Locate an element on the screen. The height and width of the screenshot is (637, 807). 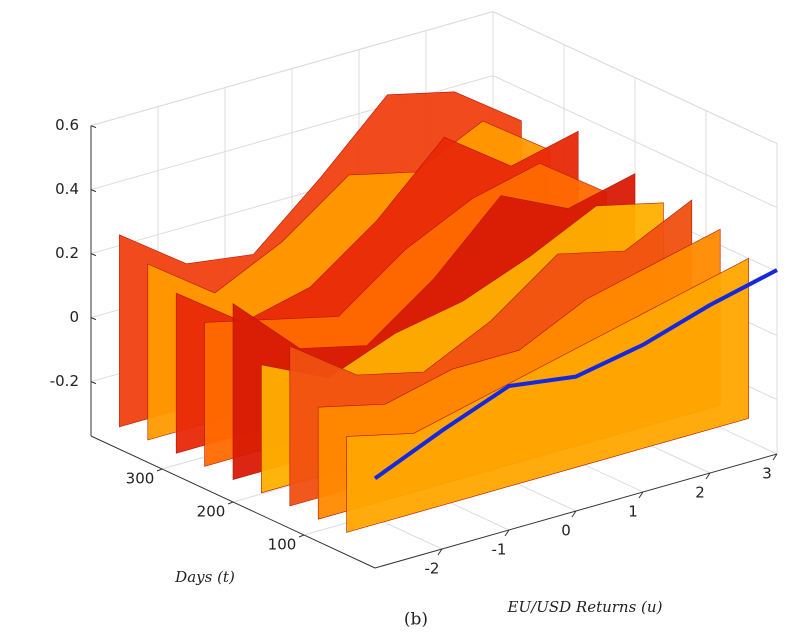
z-tick-label: 0.2 is located at coordinates (67, 253).